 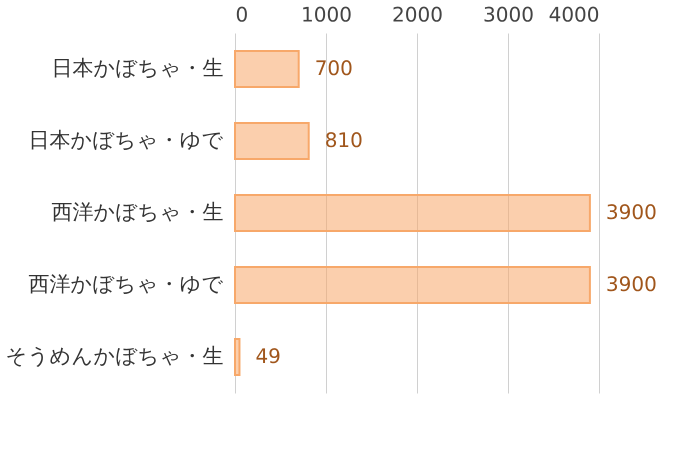 What do you see at coordinates (574, 14) in the screenshot?
I see `x-tick-label: 4000` at bounding box center [574, 14].